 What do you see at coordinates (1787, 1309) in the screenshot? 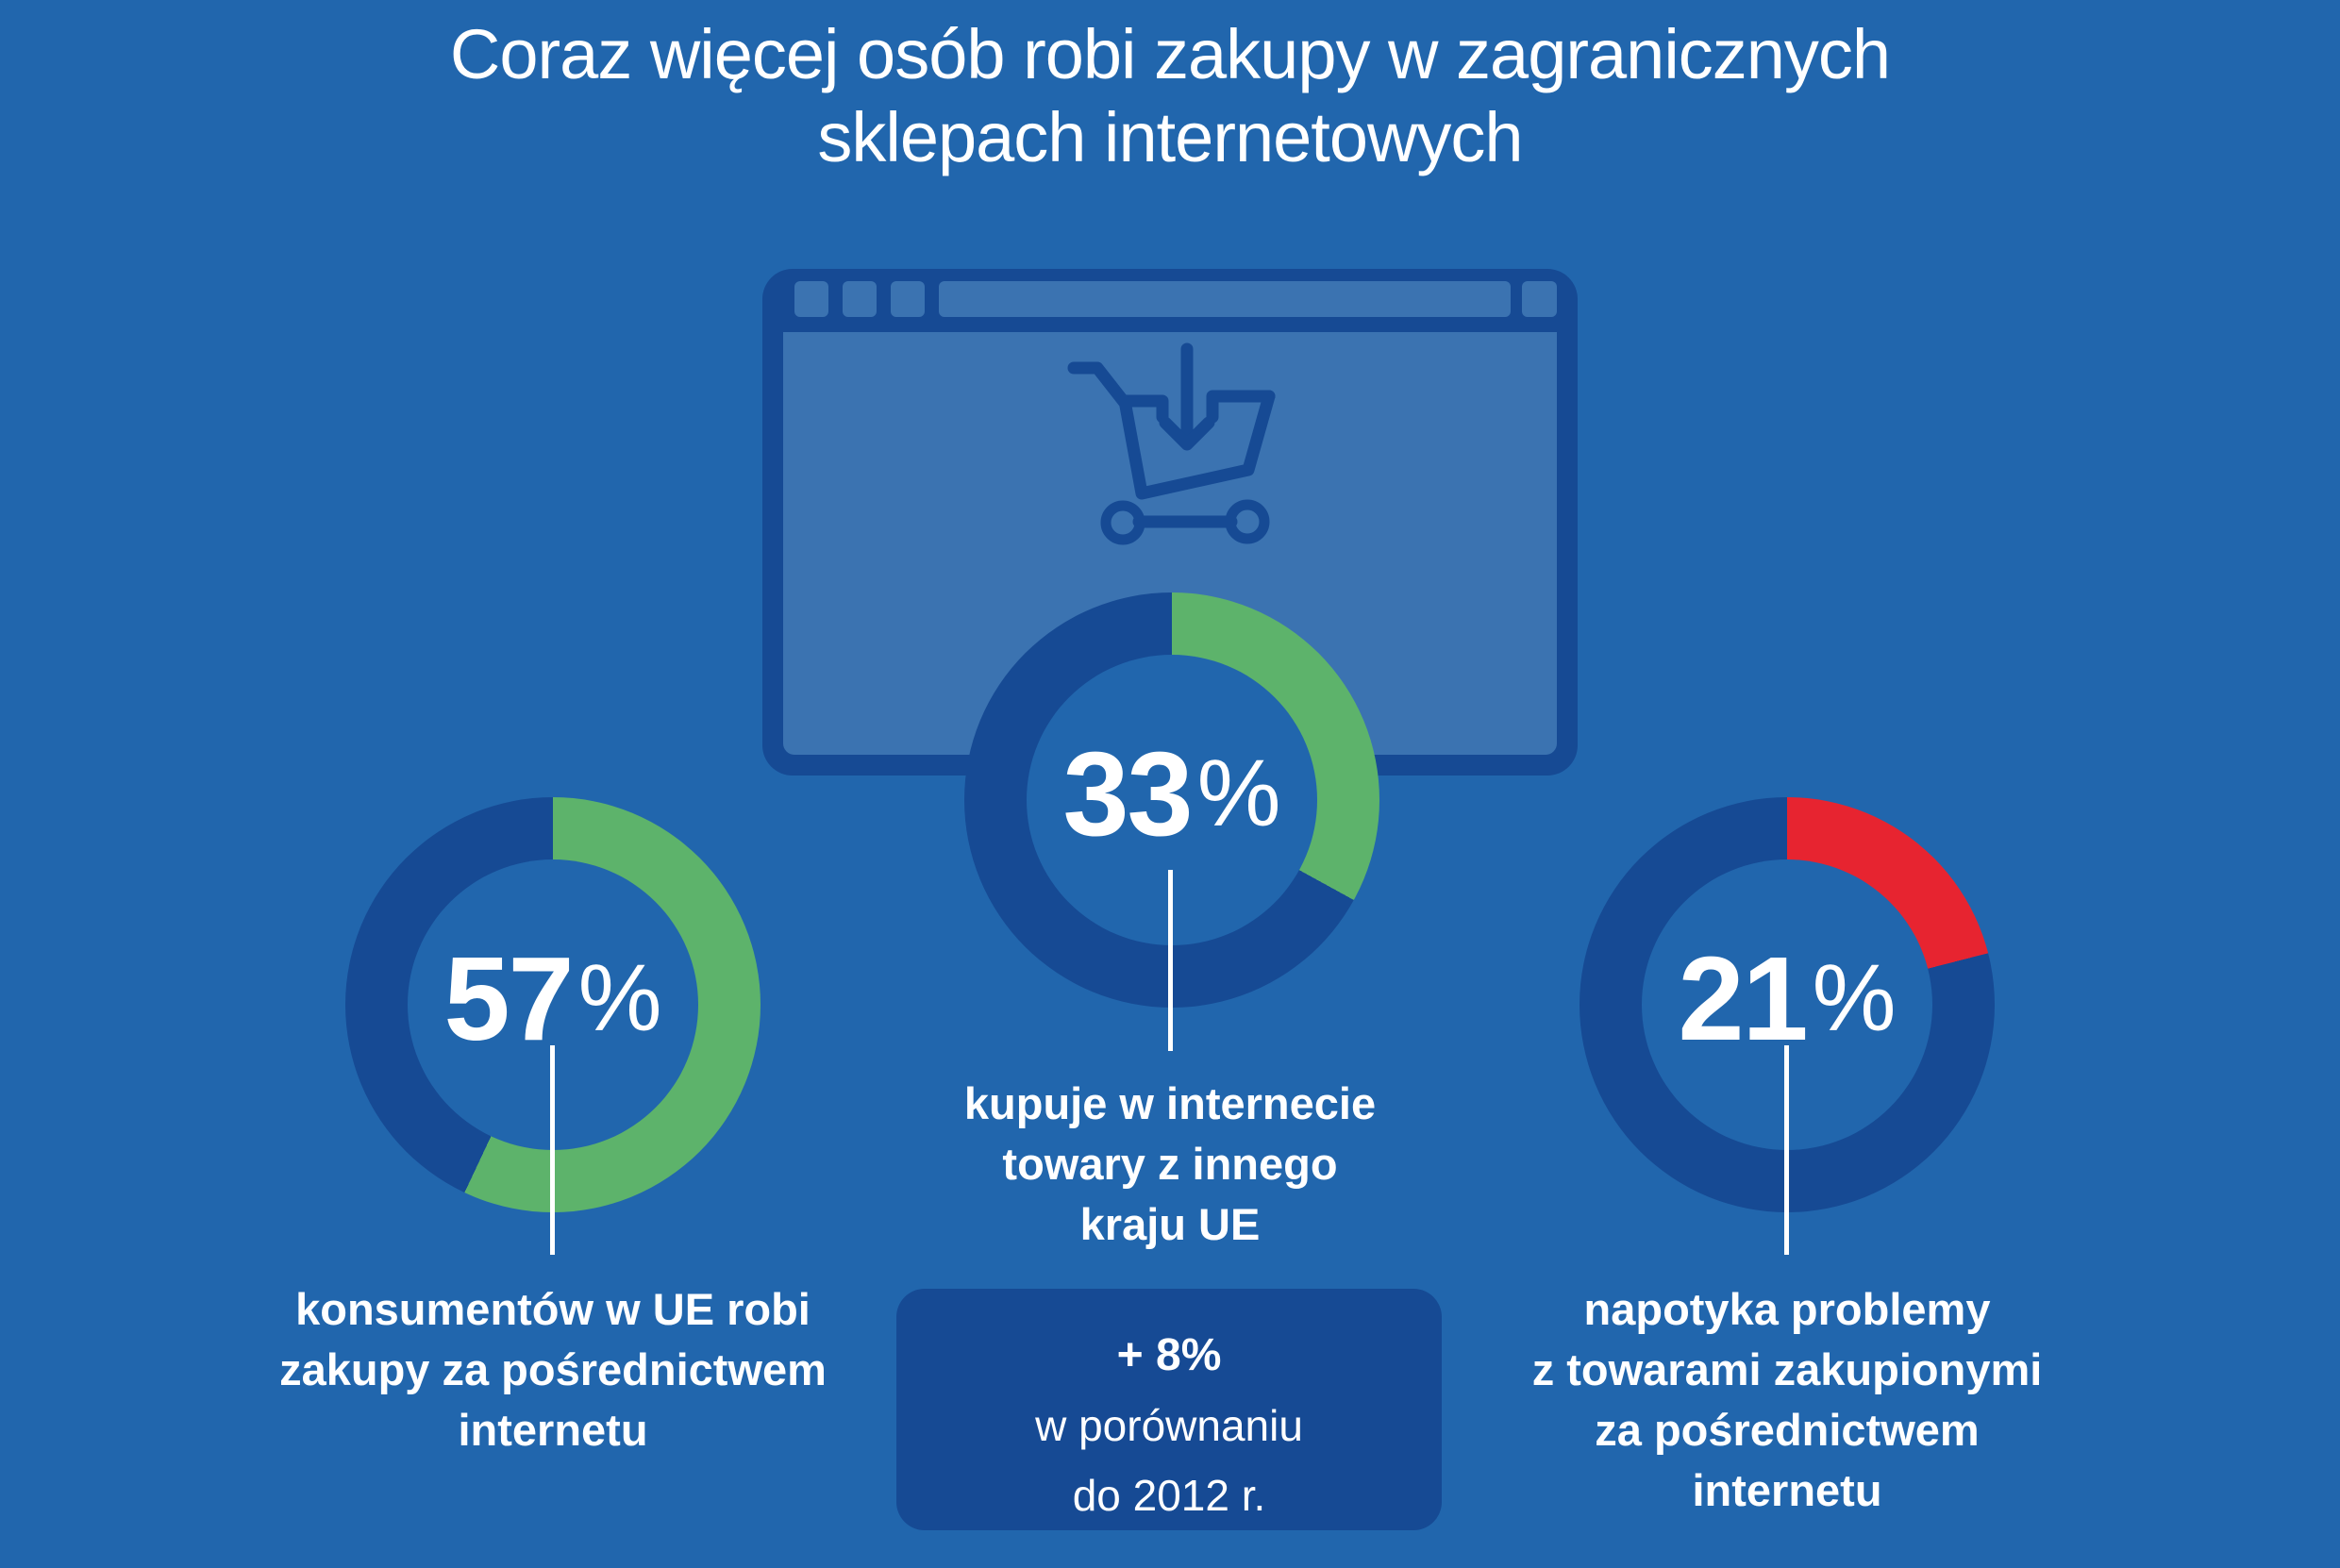
I see `caption-line: napotyka problemy` at bounding box center [1787, 1309].